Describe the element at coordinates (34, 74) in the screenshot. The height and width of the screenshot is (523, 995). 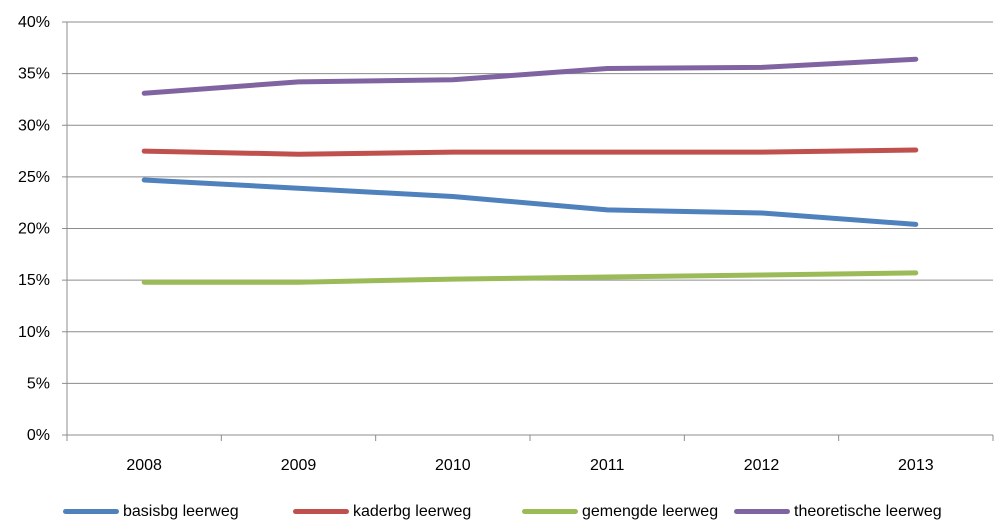
I see `y-tick-label: 35%` at that location.